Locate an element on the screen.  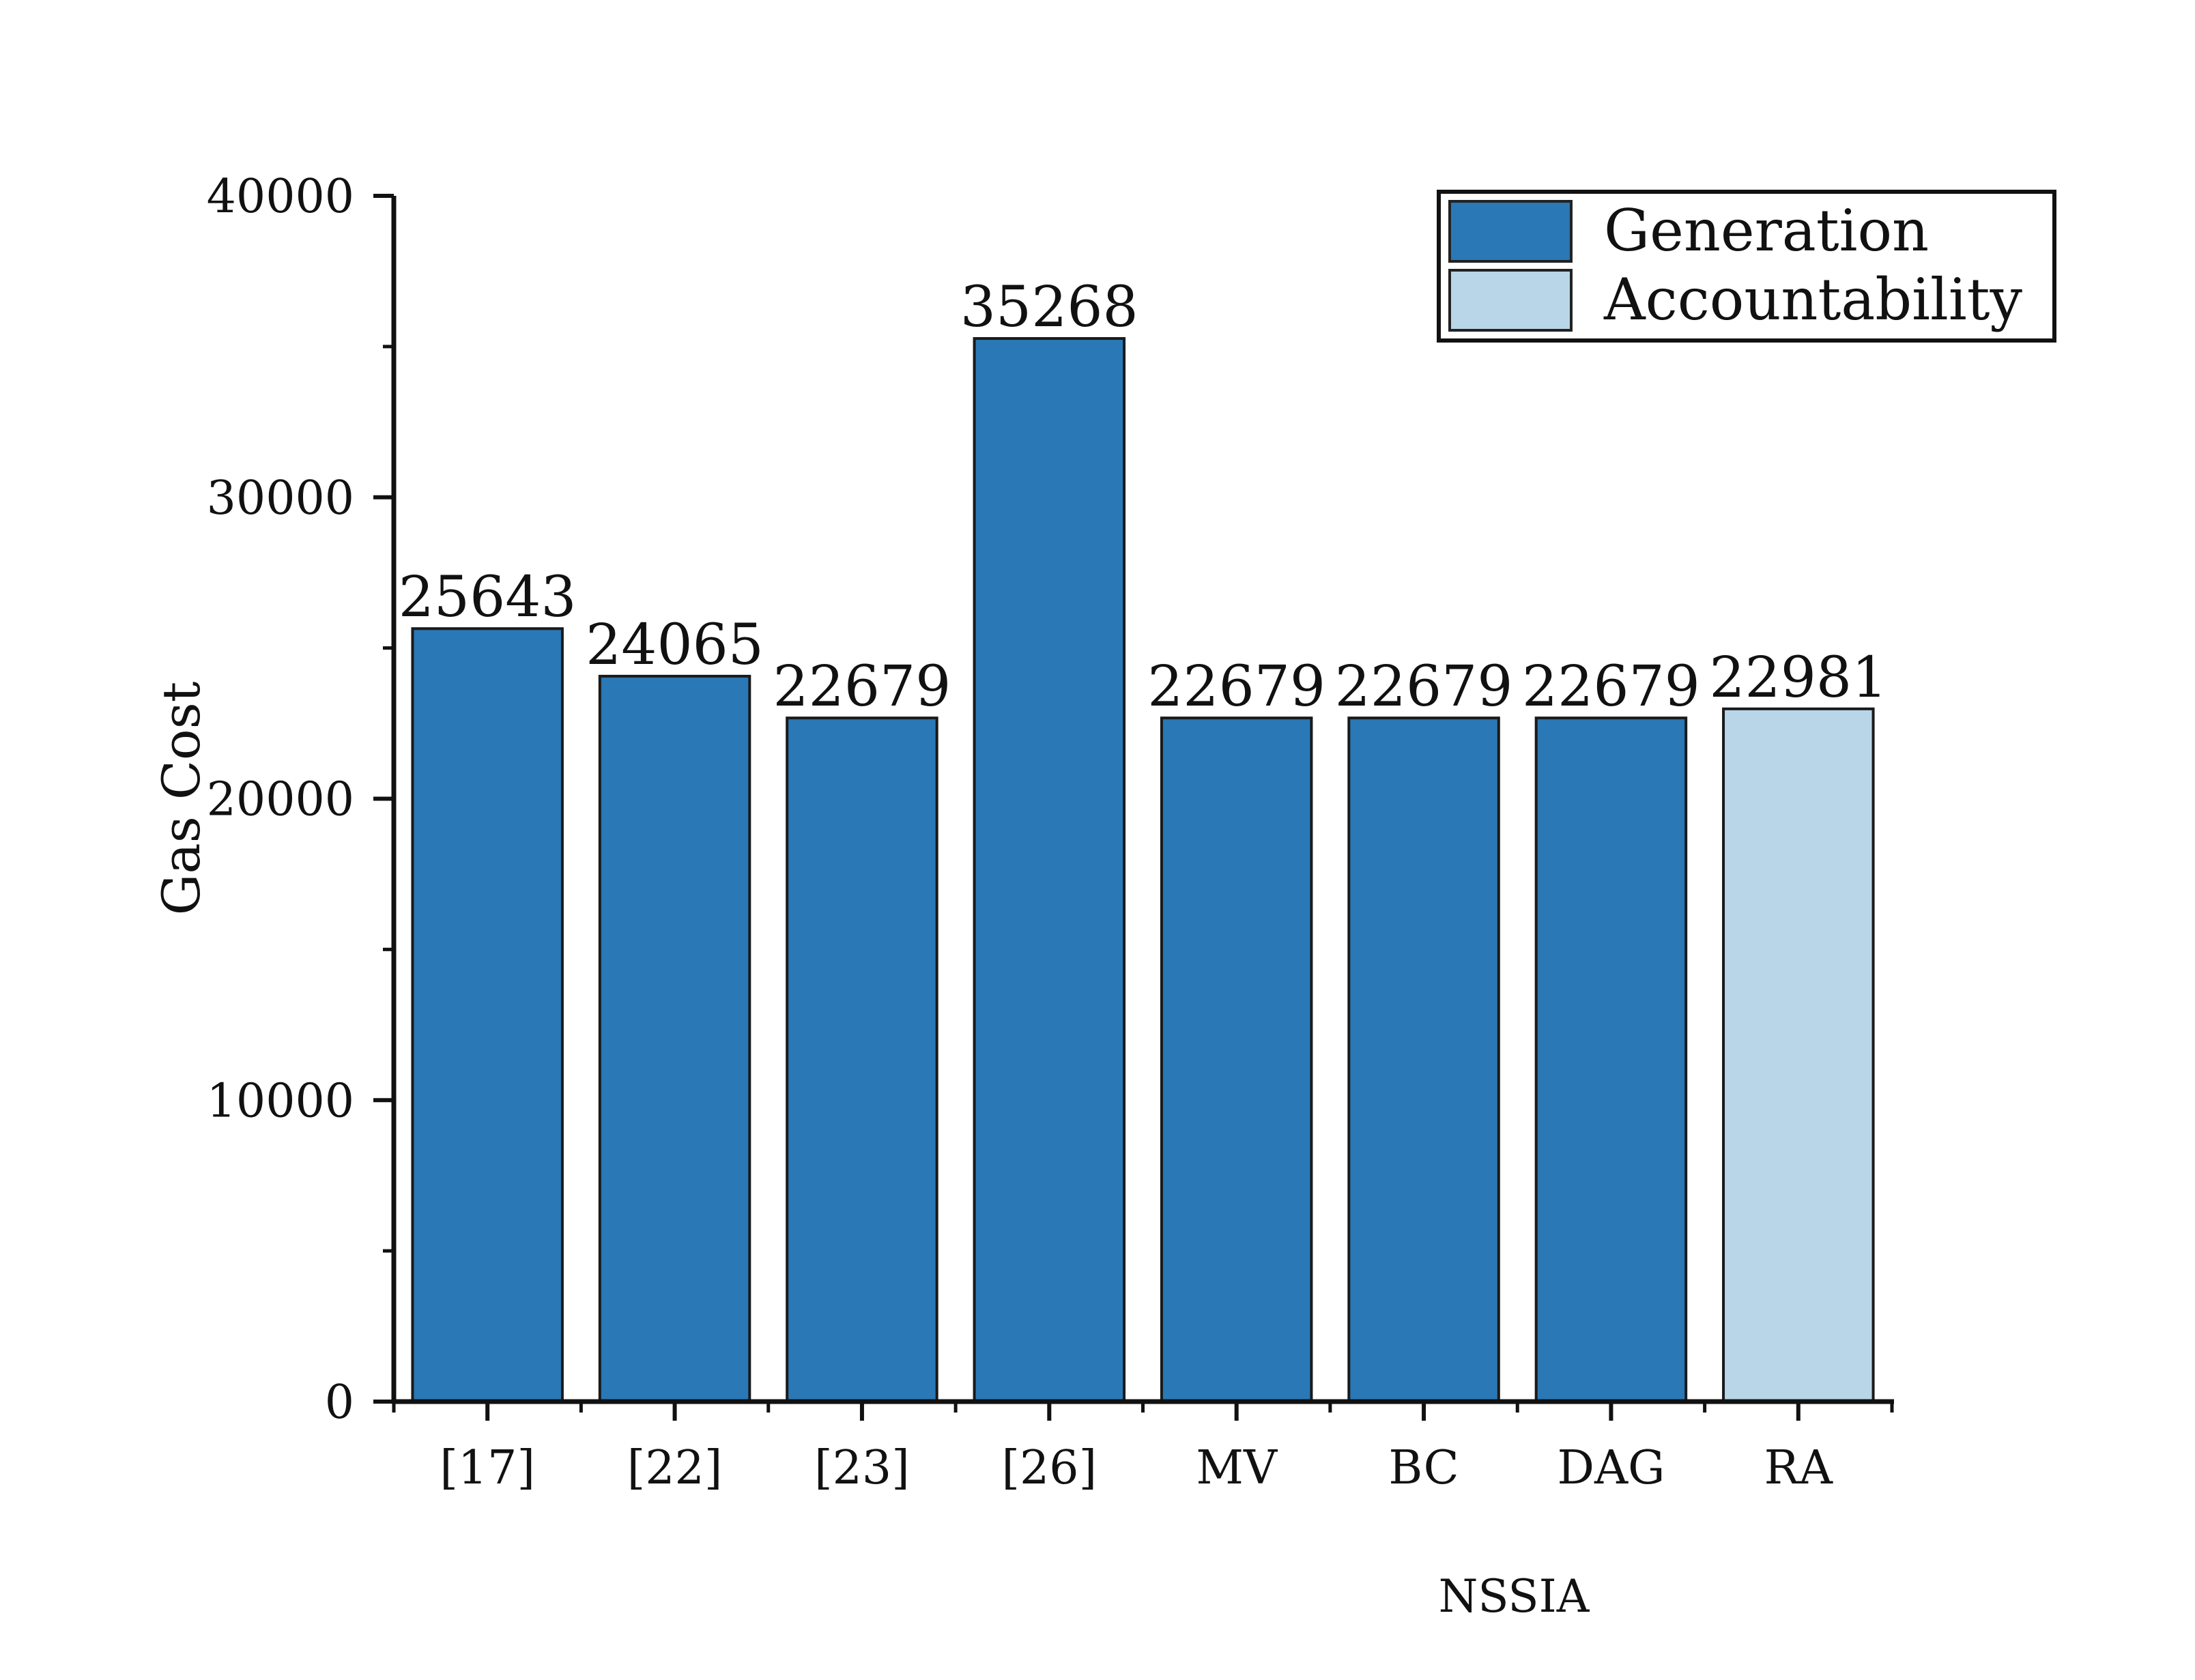
x-tick-label-5: BC is located at coordinates (1423, 1468).